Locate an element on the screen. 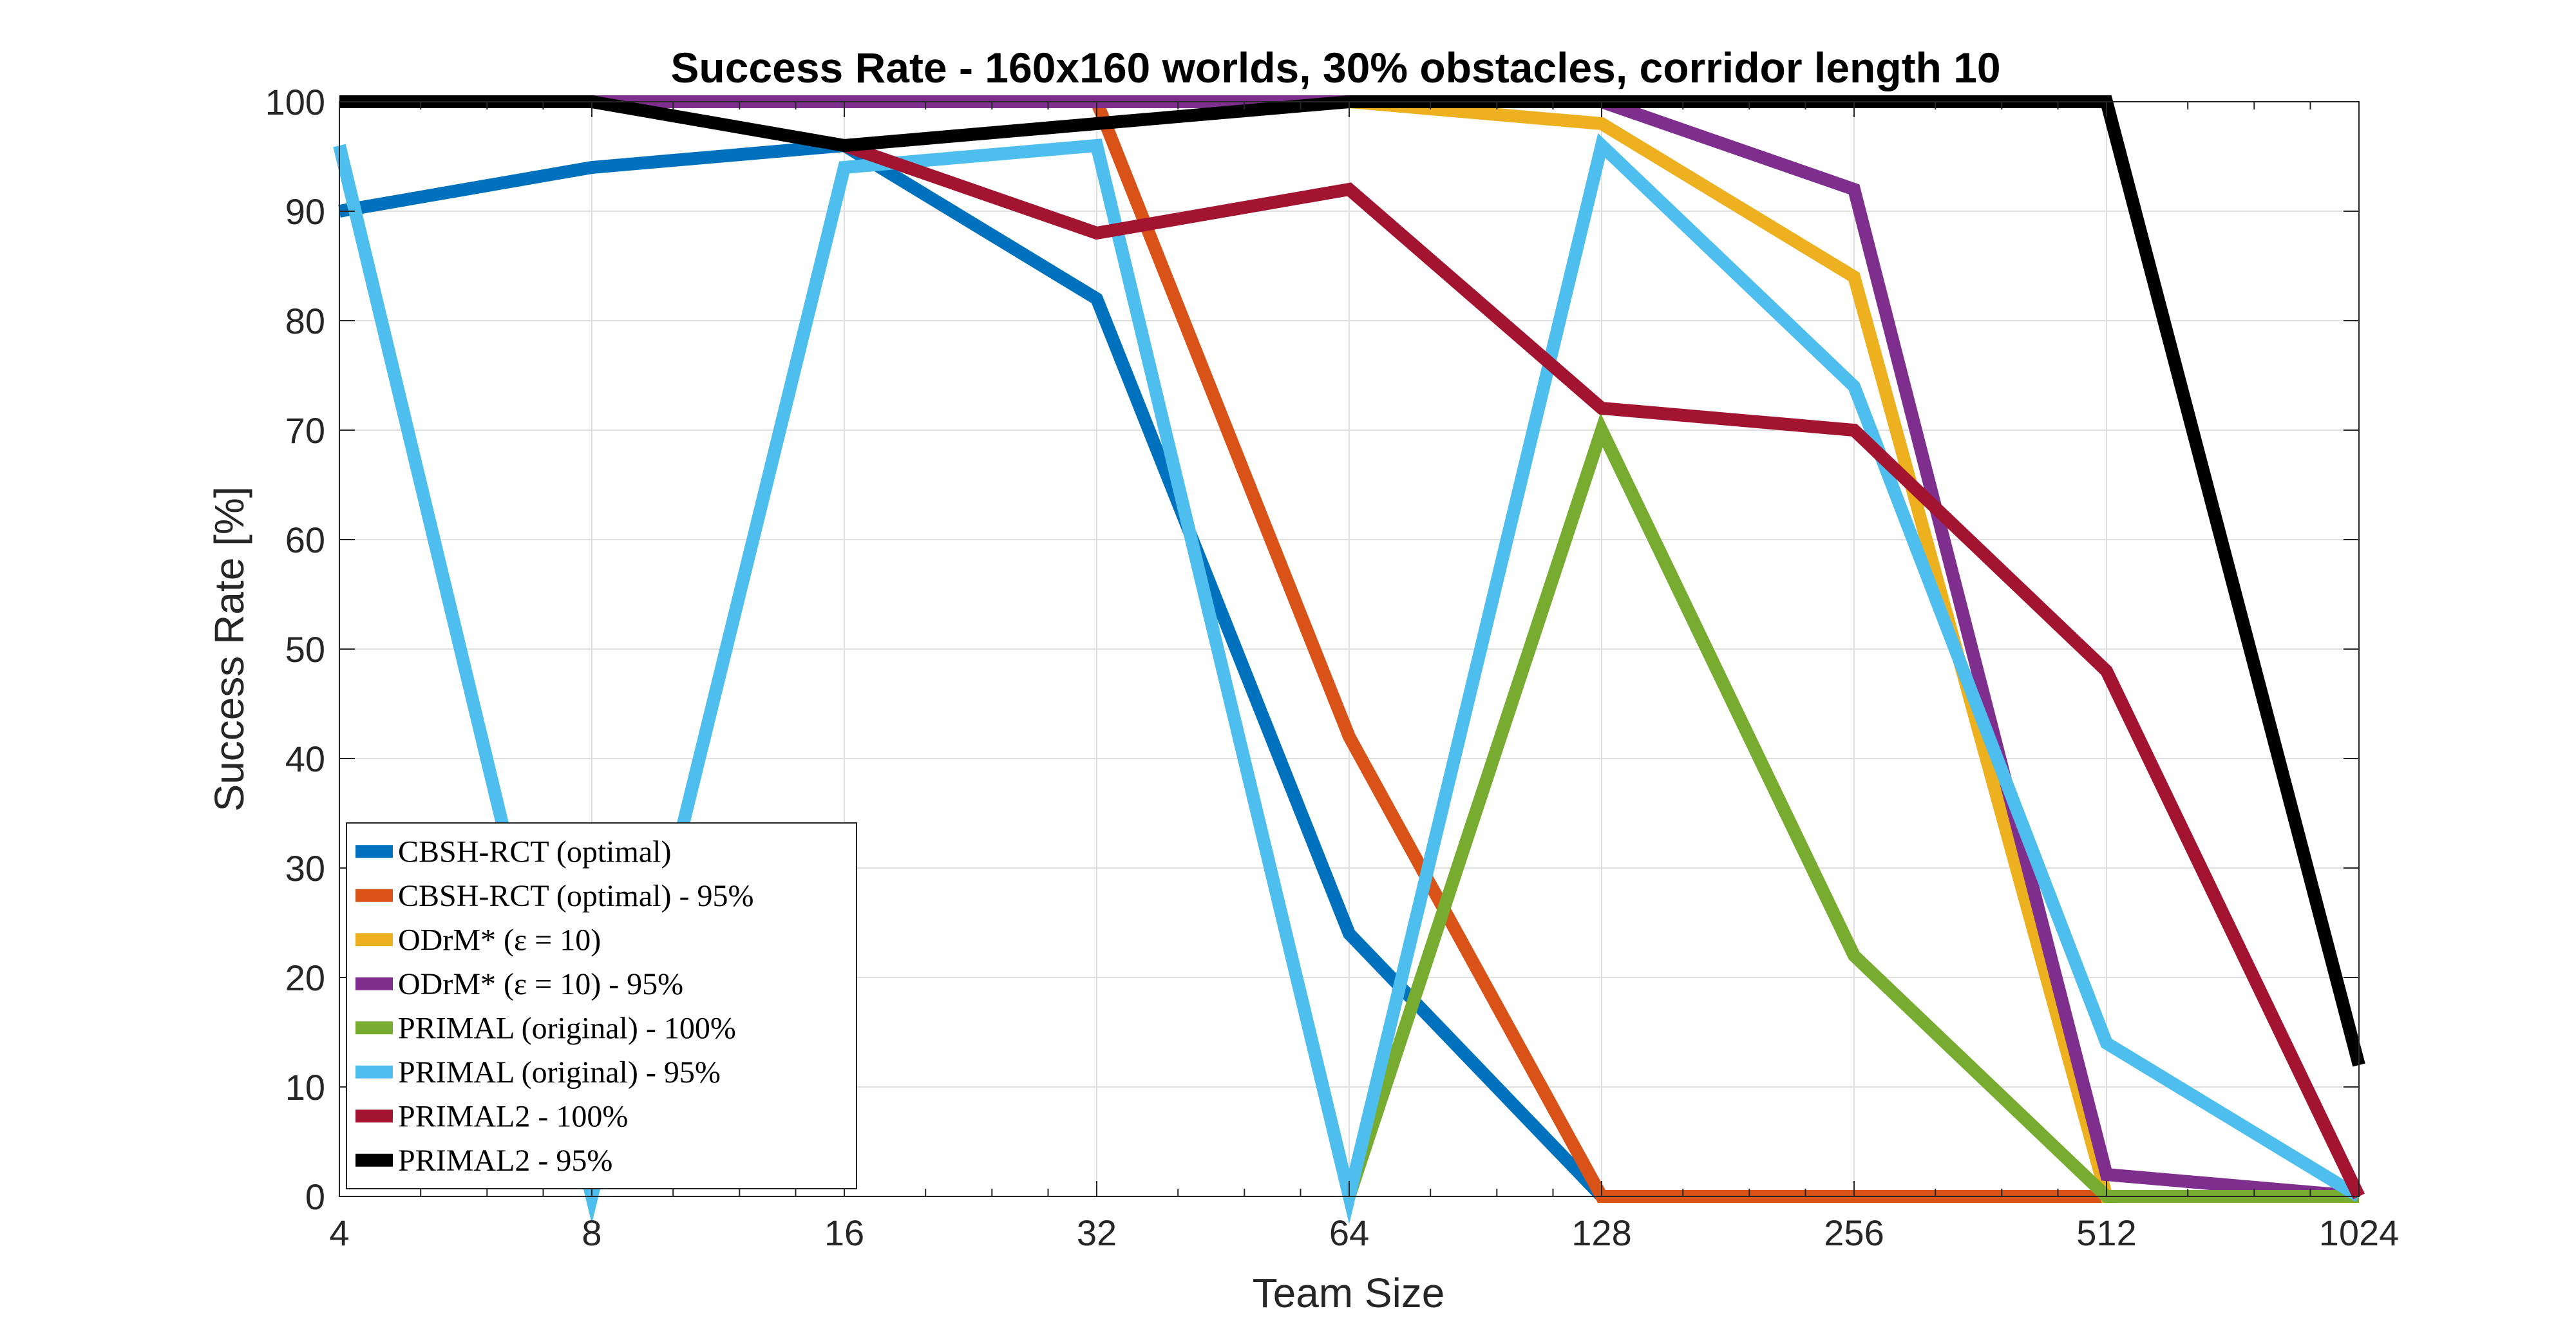  x-tick-label: 1024 is located at coordinates (2359, 1233).